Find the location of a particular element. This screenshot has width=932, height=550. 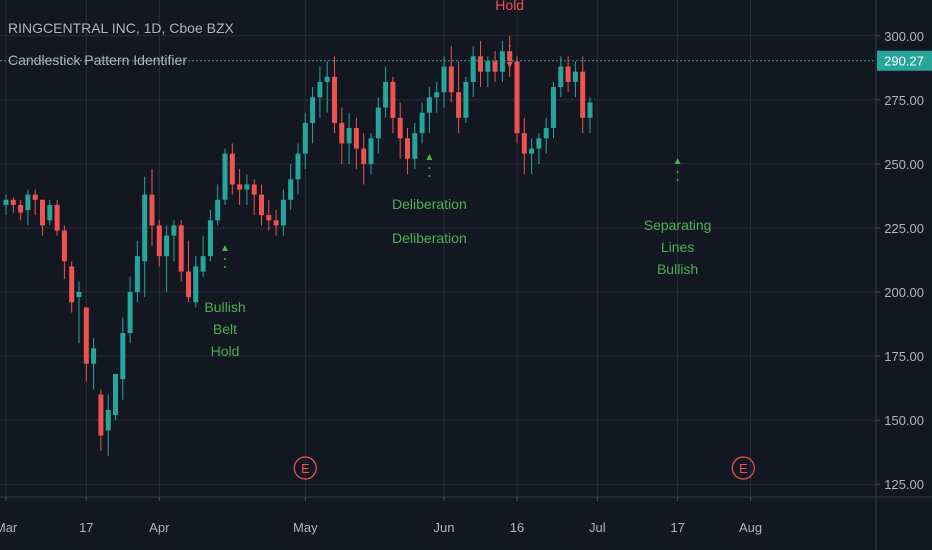

x-tick-label: Apr is located at coordinates (159, 527).